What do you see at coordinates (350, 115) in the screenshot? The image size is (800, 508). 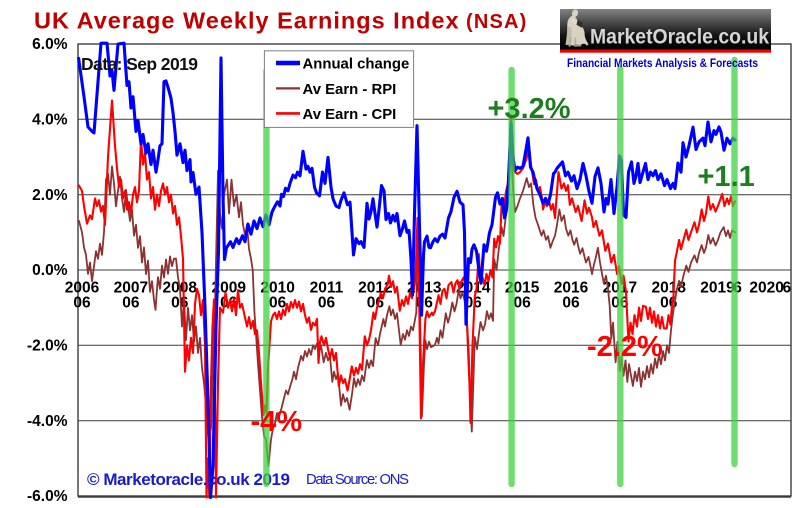 I see `svg-text: Av Earn - CPI` at bounding box center [350, 115].